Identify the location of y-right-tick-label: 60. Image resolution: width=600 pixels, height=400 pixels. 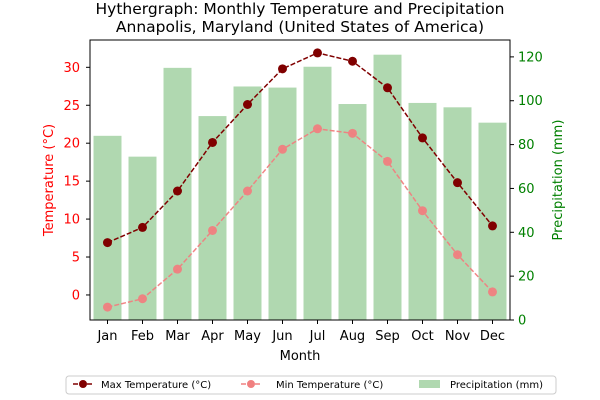
(526, 189).